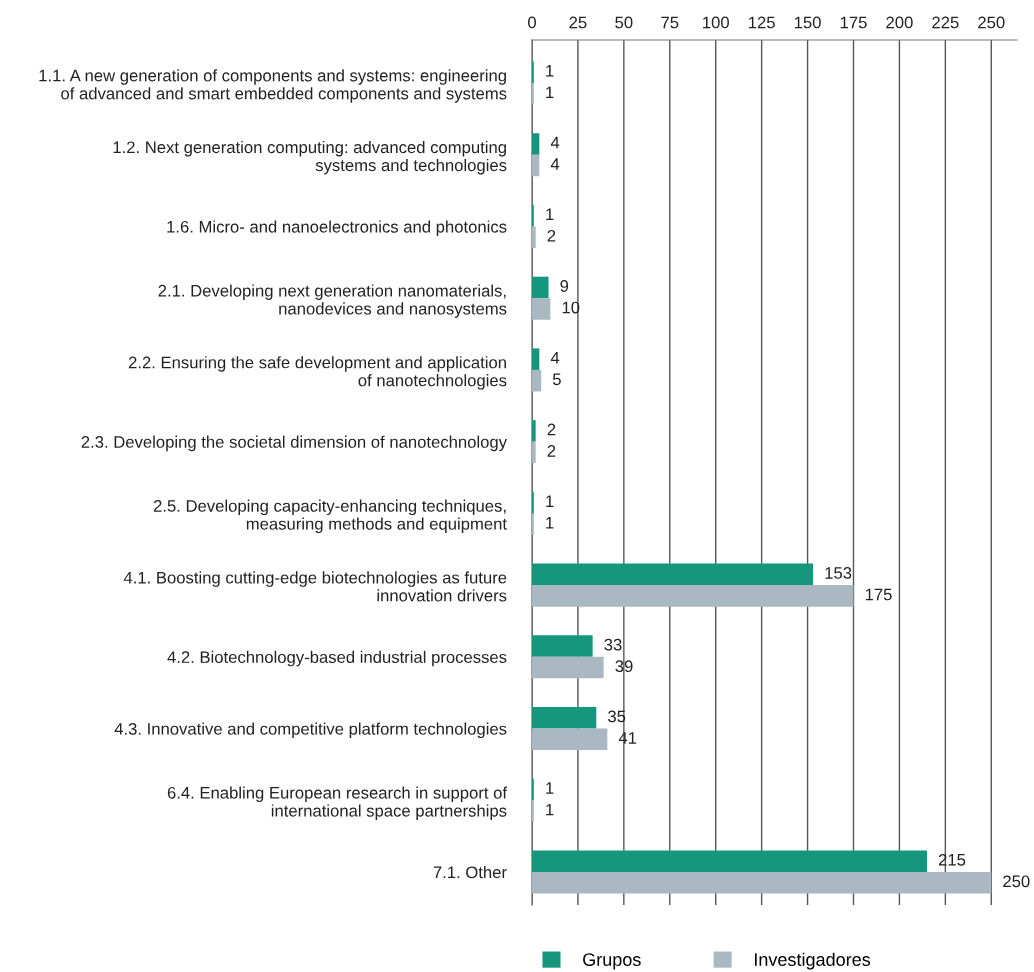  What do you see at coordinates (470, 872) in the screenshot?
I see `y-tick-label: 7.1. Other` at bounding box center [470, 872].